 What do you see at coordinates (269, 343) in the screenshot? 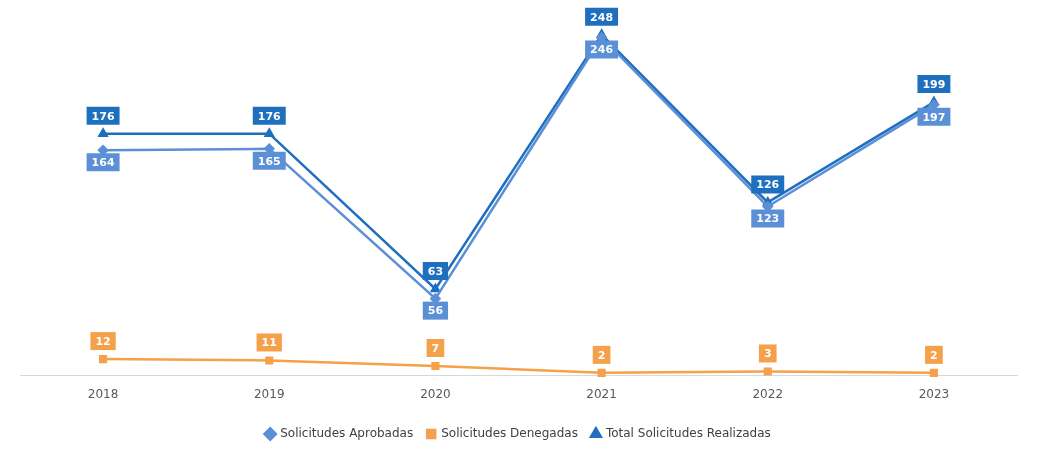
I see `data-label: 11` at bounding box center [269, 343].